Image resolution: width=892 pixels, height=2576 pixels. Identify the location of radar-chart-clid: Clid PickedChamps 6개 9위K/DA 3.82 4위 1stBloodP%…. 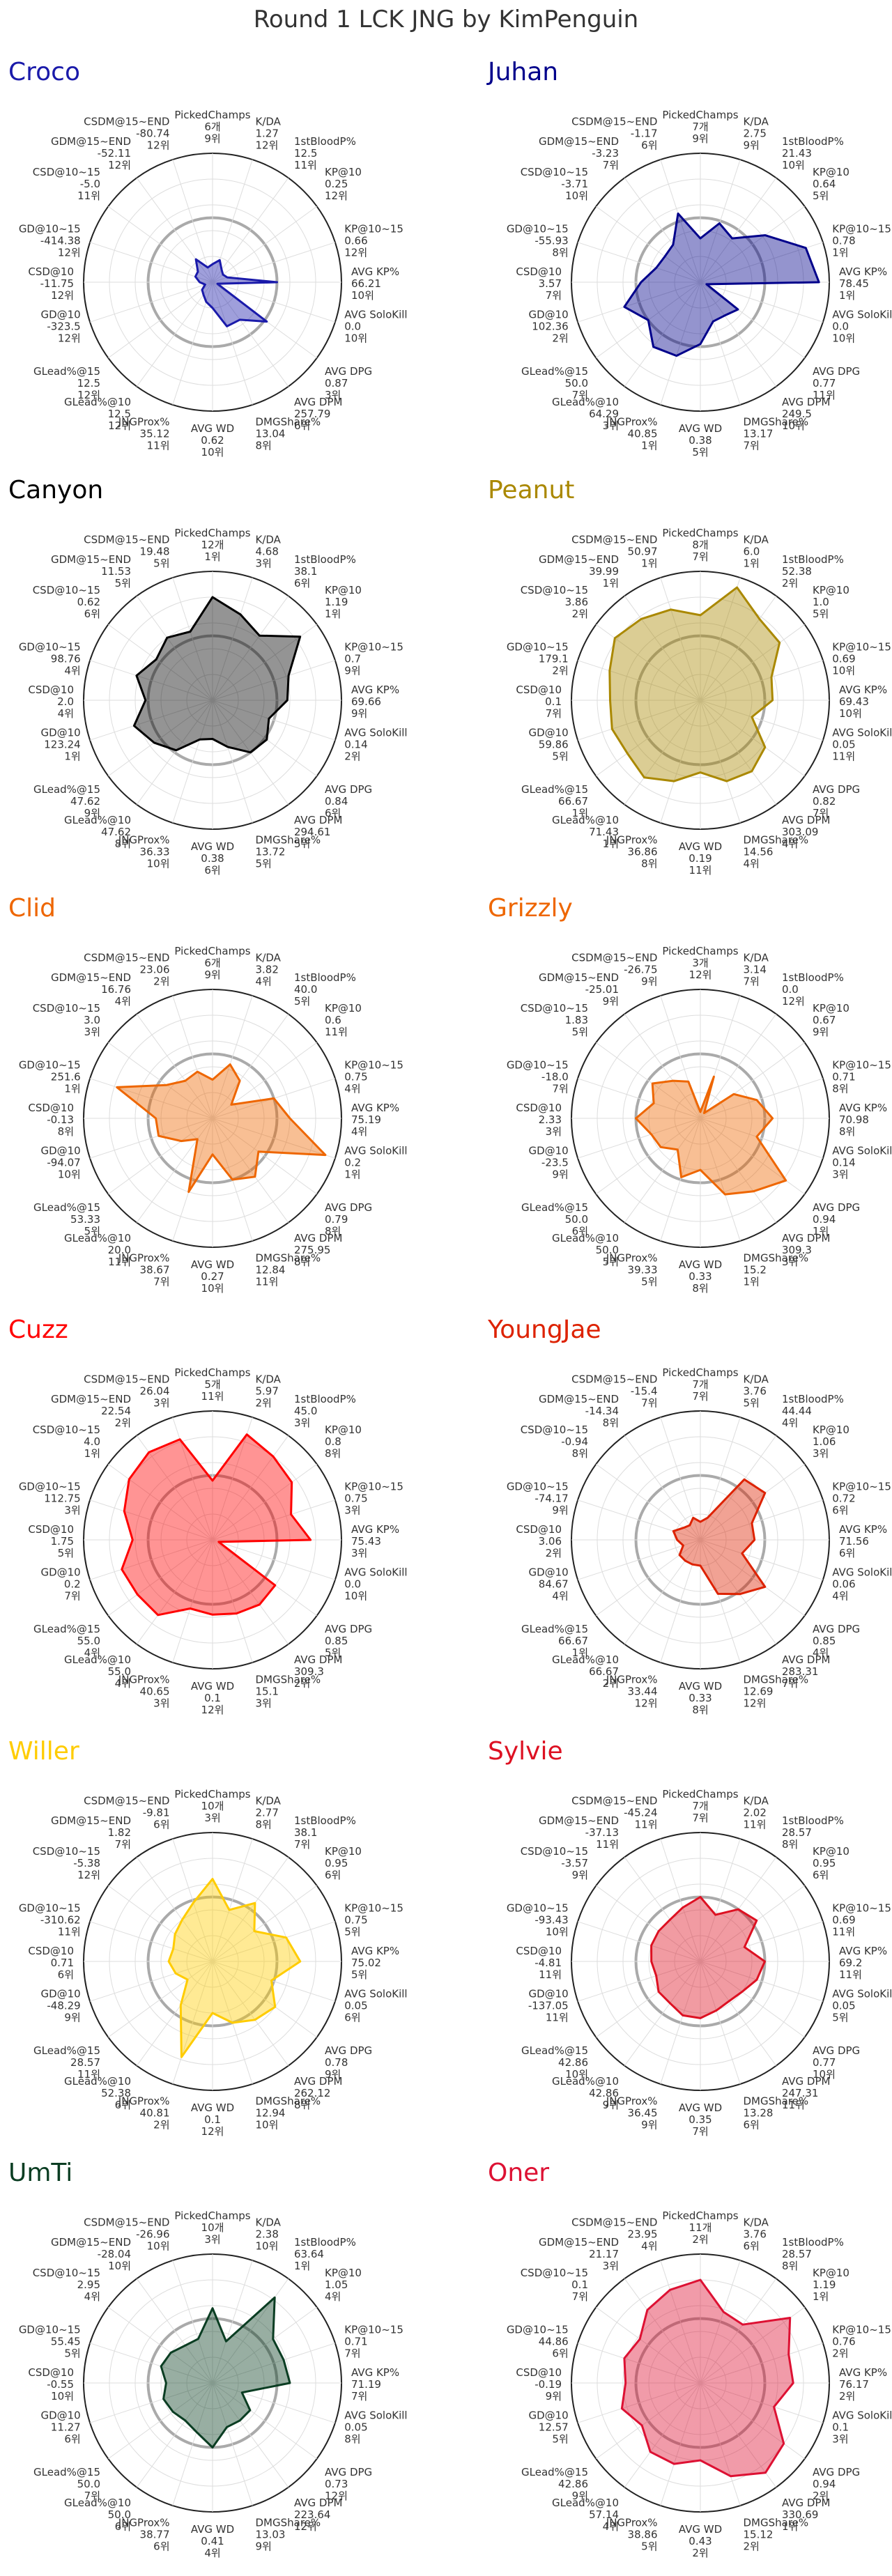
(208, 1094).